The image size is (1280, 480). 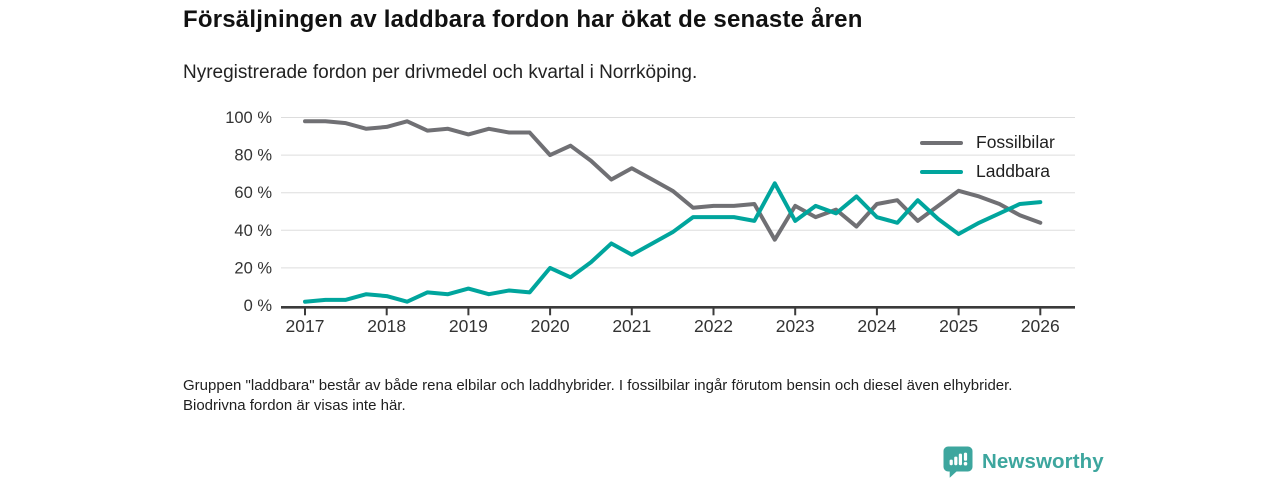 I want to click on legend-item-laddbara: Laddbara, so click(x=987, y=171).